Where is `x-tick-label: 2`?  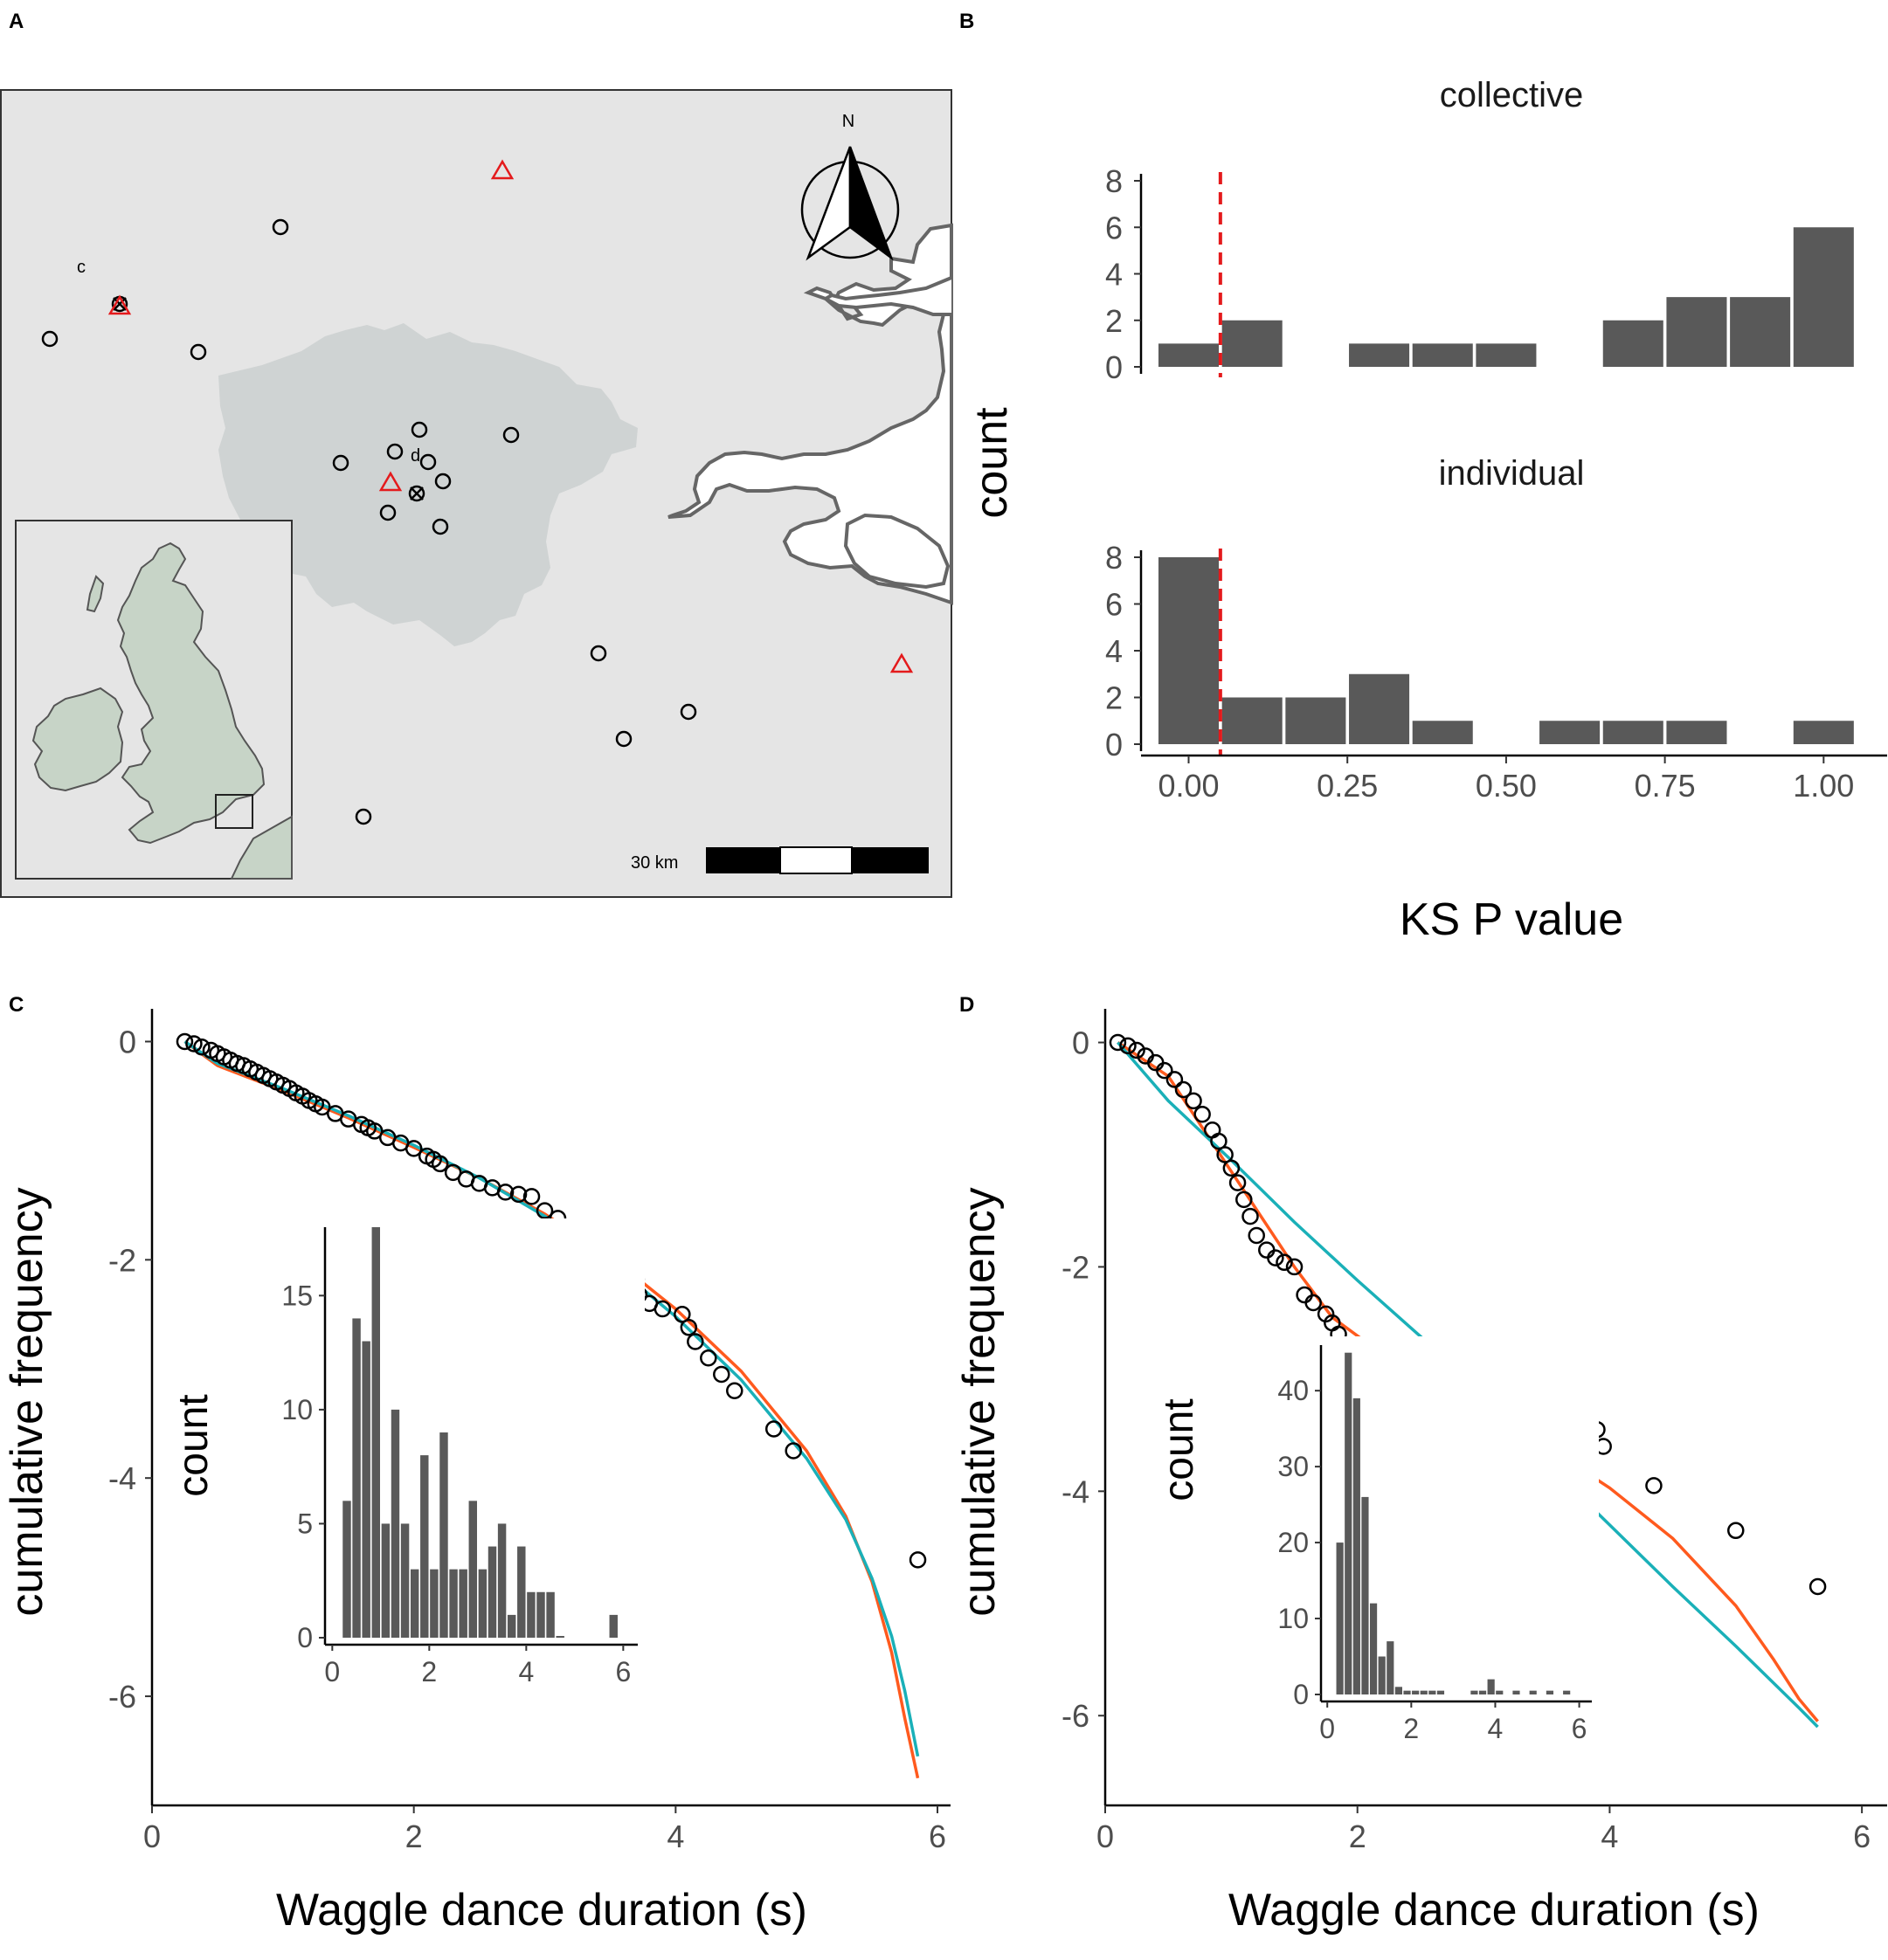 x-tick-label: 2 is located at coordinates (1358, 1836).